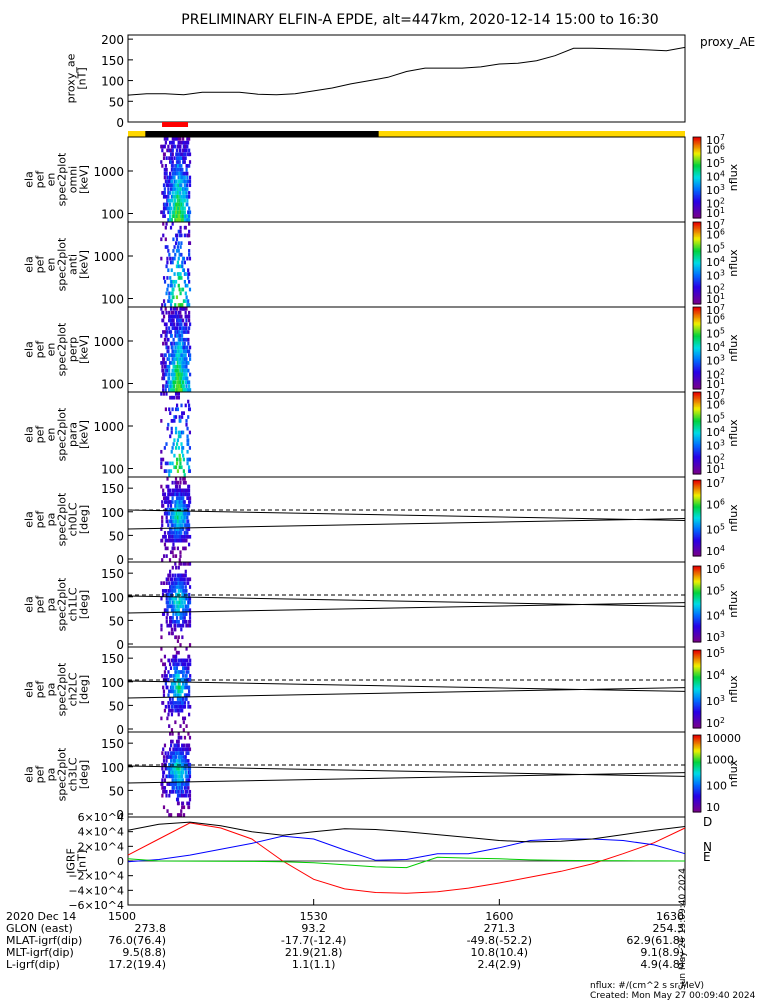 The height and width of the screenshot is (1000, 775). I want to click on colorbar-5-swatch, so click(697, 484).